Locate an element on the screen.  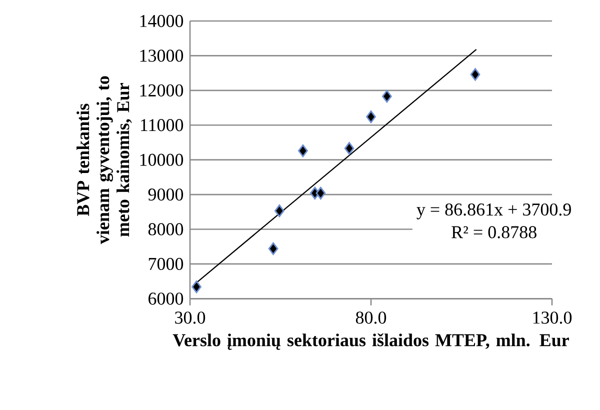
y-tick-label: 6000 is located at coordinates (166, 298).